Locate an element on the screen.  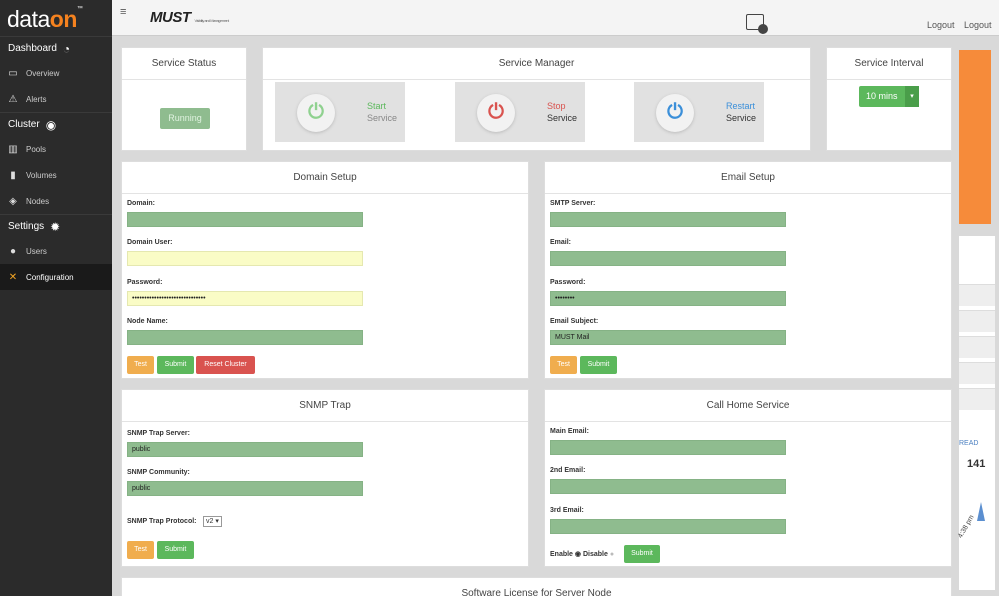
software-license-panel: Software License for Server Node is located at coordinates (536, 586).